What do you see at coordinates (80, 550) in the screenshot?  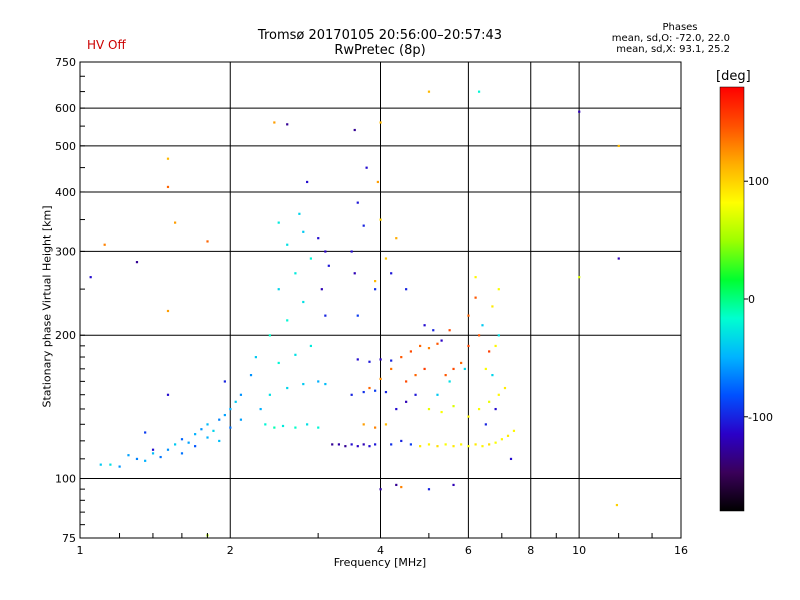 I see `x-tick-label: 1` at bounding box center [80, 550].